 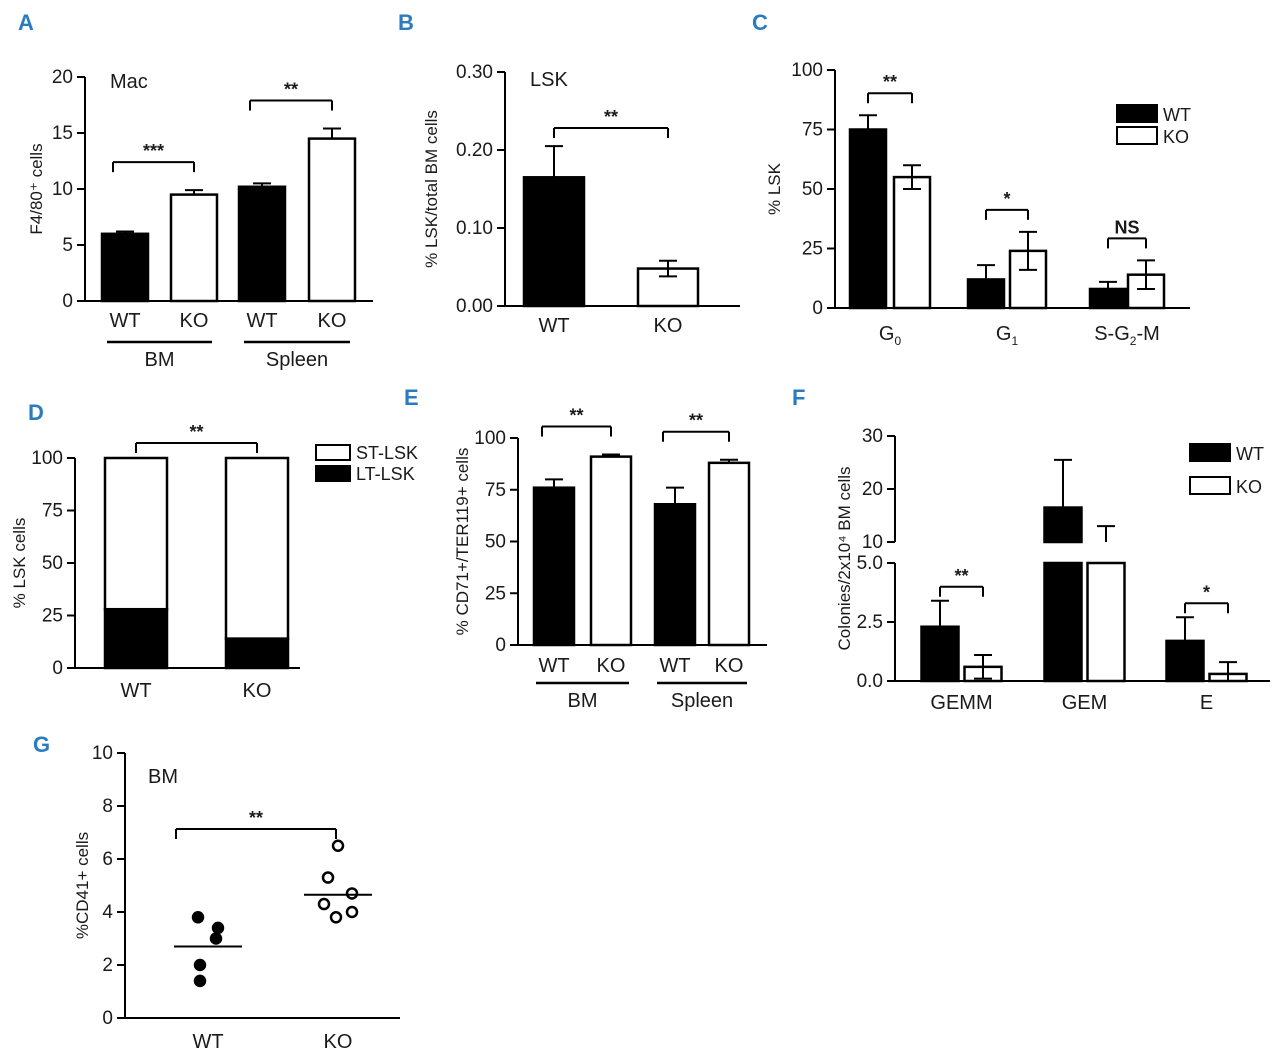 What do you see at coordinates (870, 681) in the screenshot?
I see `y-tick-label: 0.0` at bounding box center [870, 681].